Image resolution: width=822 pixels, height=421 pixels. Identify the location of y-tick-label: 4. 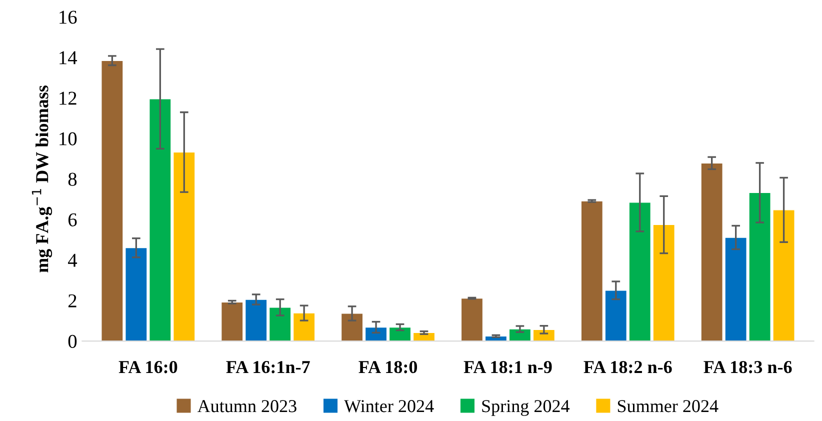
(73, 260).